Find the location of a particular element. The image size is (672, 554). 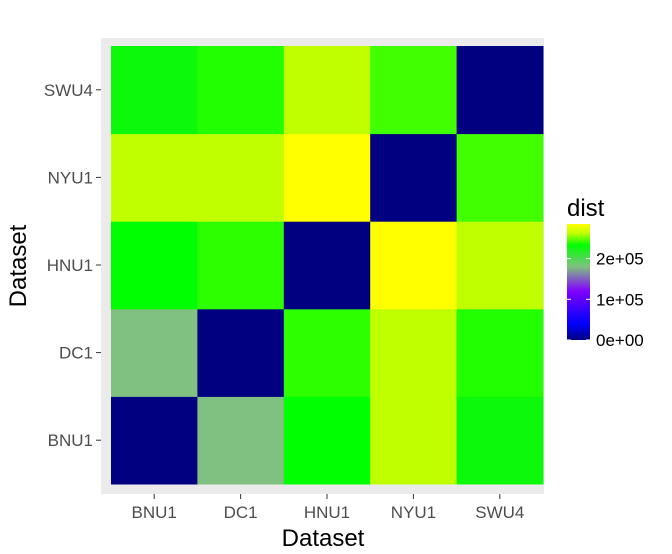

legend-tick-label: 2e+05 is located at coordinates (620, 259).